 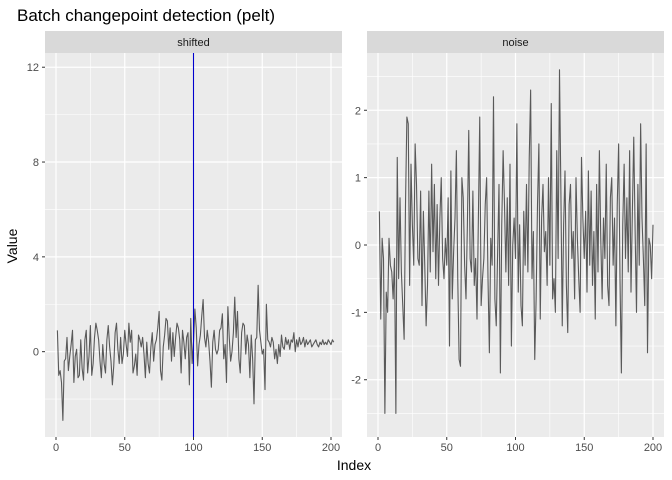 I want to click on y-tick-label: -1, so click(x=356, y=313).